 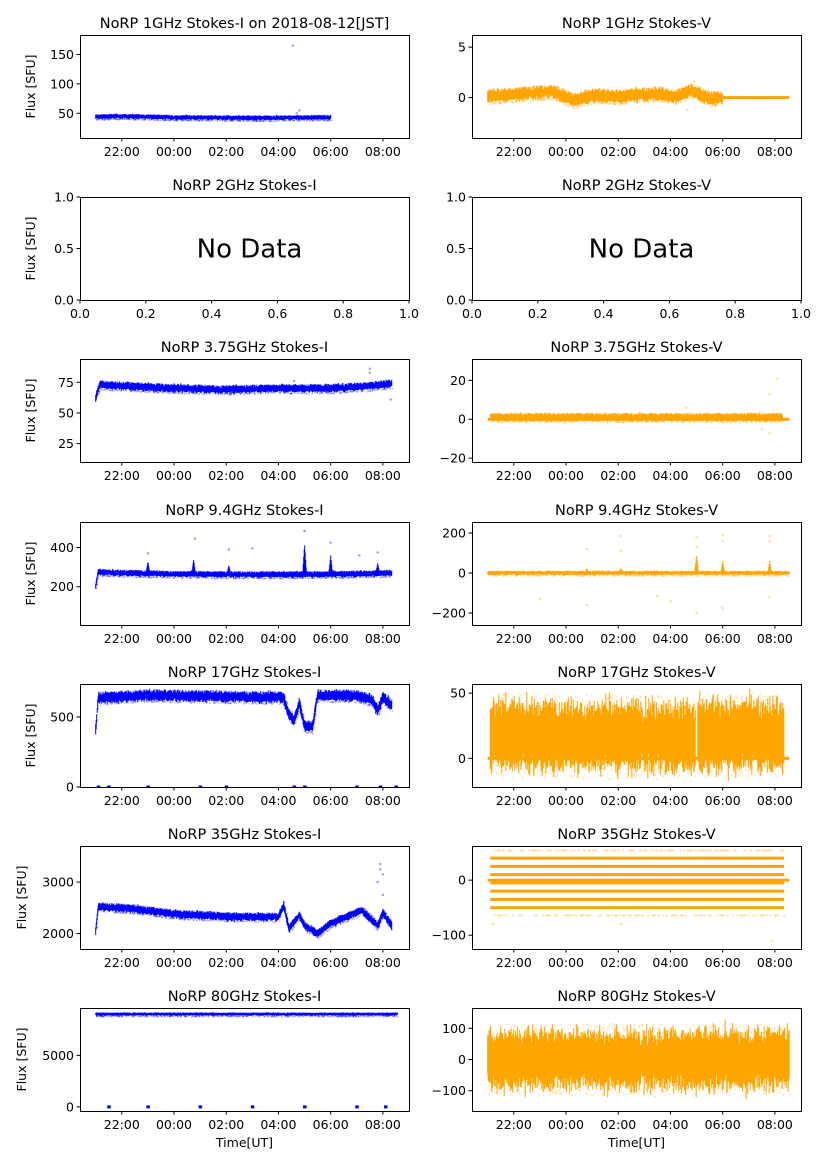 What do you see at coordinates (244, 511) in the screenshot?
I see `subplot-title: NoRP 9.4GHz Stokes-I` at bounding box center [244, 511].